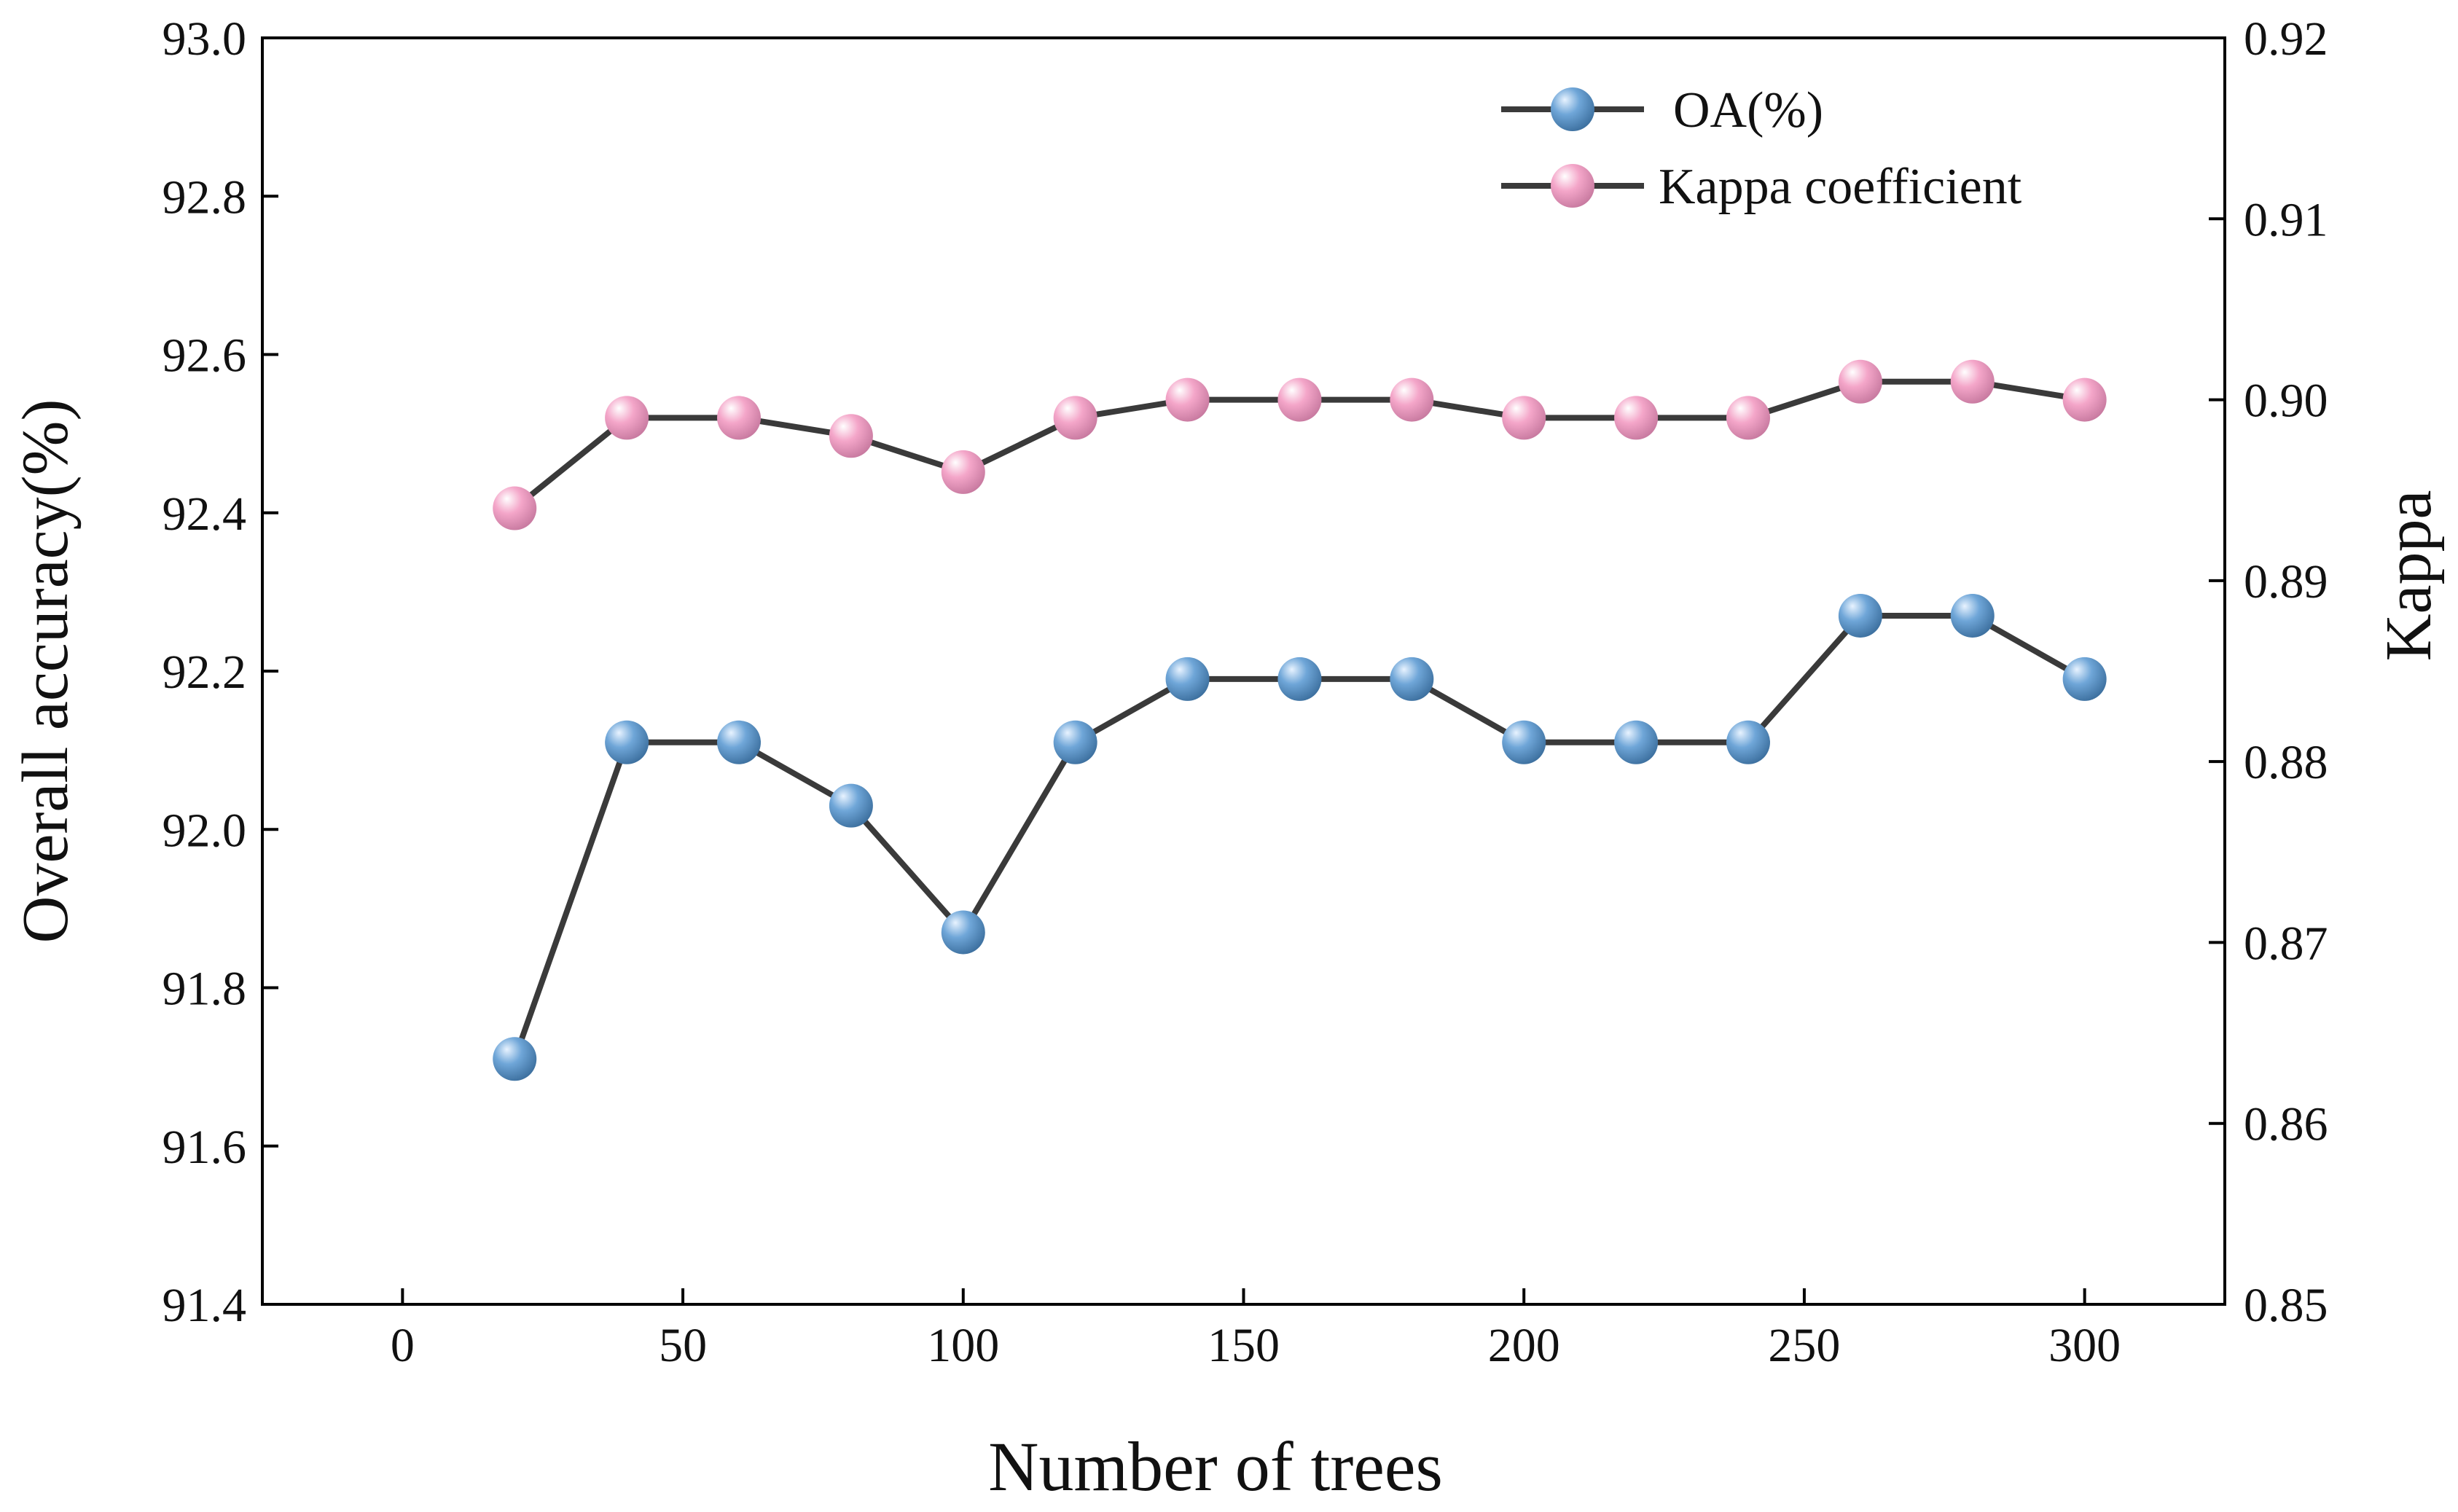 The height and width of the screenshot is (1512, 2458). I want to click on x-tick-label: 200, so click(1524, 1346).